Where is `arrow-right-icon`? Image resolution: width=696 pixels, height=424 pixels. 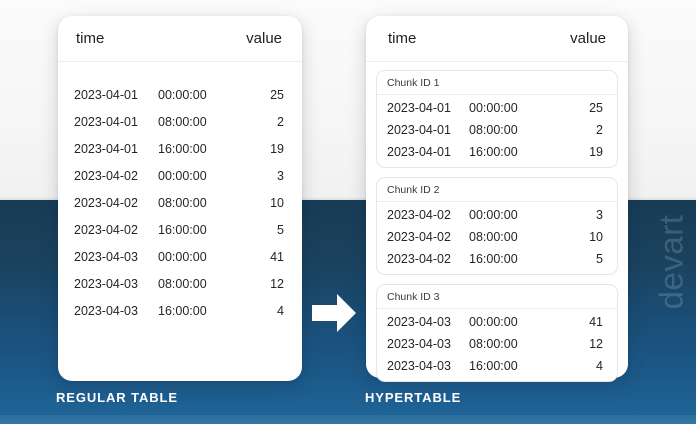
arrow-right-icon is located at coordinates (334, 313).